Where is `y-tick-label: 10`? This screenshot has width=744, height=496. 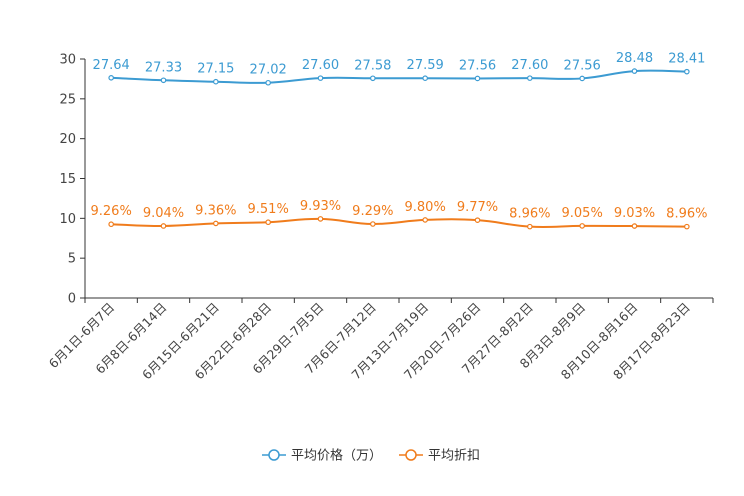
y-tick-label: 10 is located at coordinates (67, 219).